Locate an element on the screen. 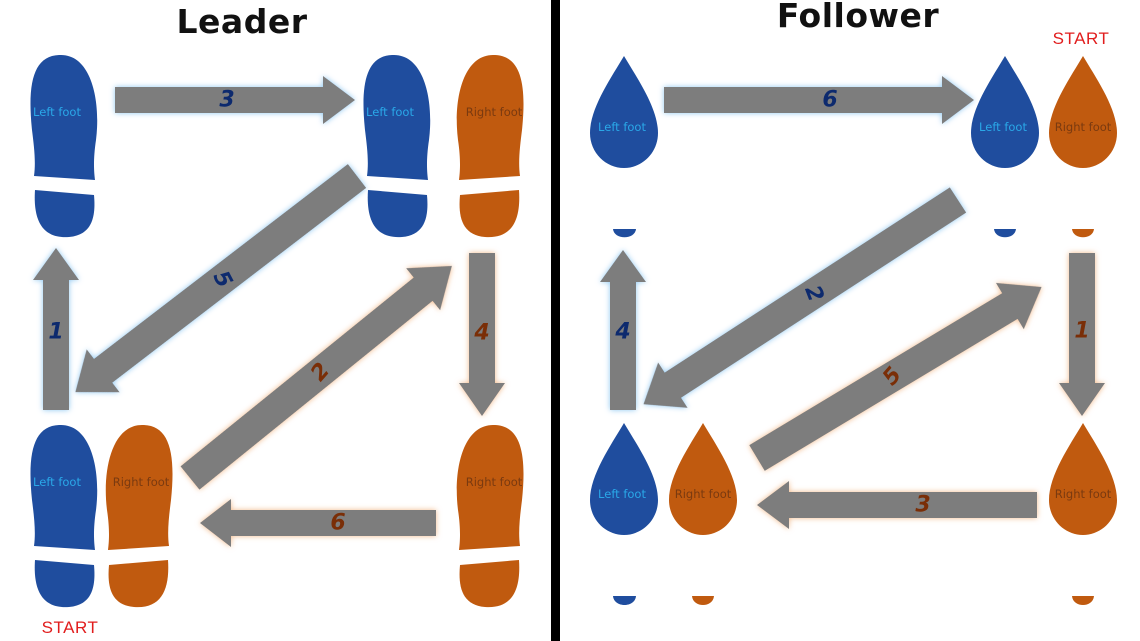 The height and width of the screenshot is (641, 1140). follower-heel-top-left is located at coordinates (624, 233).